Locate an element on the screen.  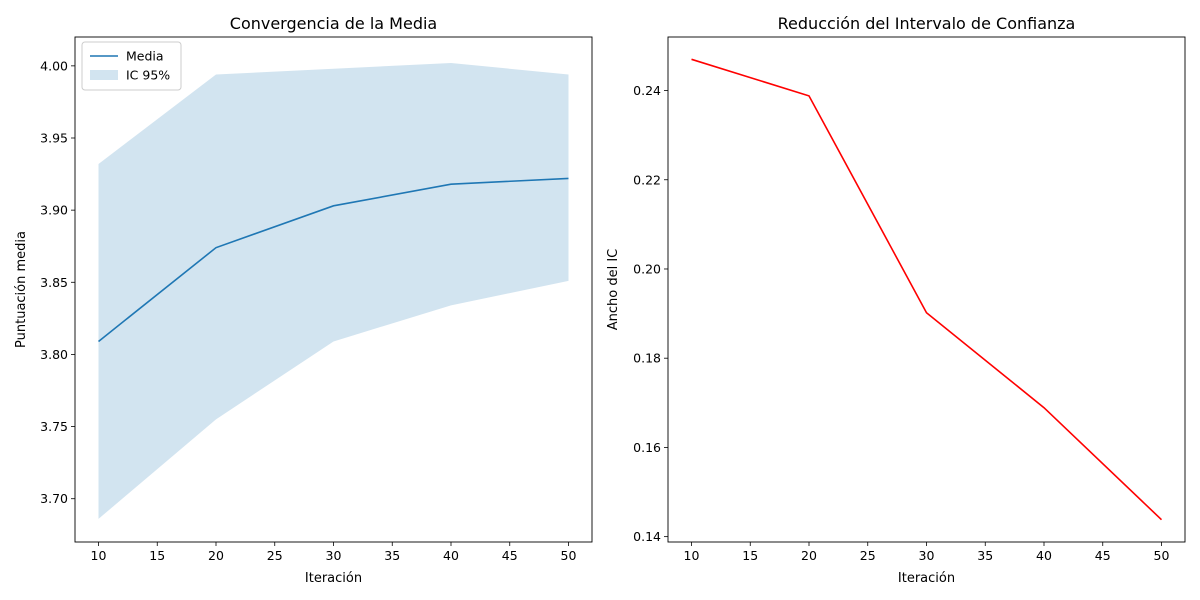
y-tick-label: 0.20 is located at coordinates (647, 268).